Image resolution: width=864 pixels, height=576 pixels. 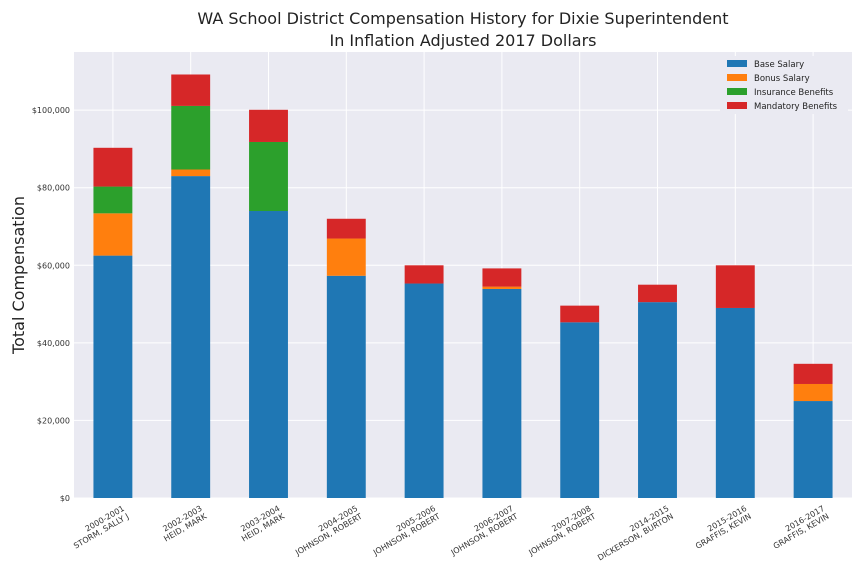 What do you see at coordinates (796, 107) in the screenshot?
I see `legend-label: Mandatory Benefits` at bounding box center [796, 107].